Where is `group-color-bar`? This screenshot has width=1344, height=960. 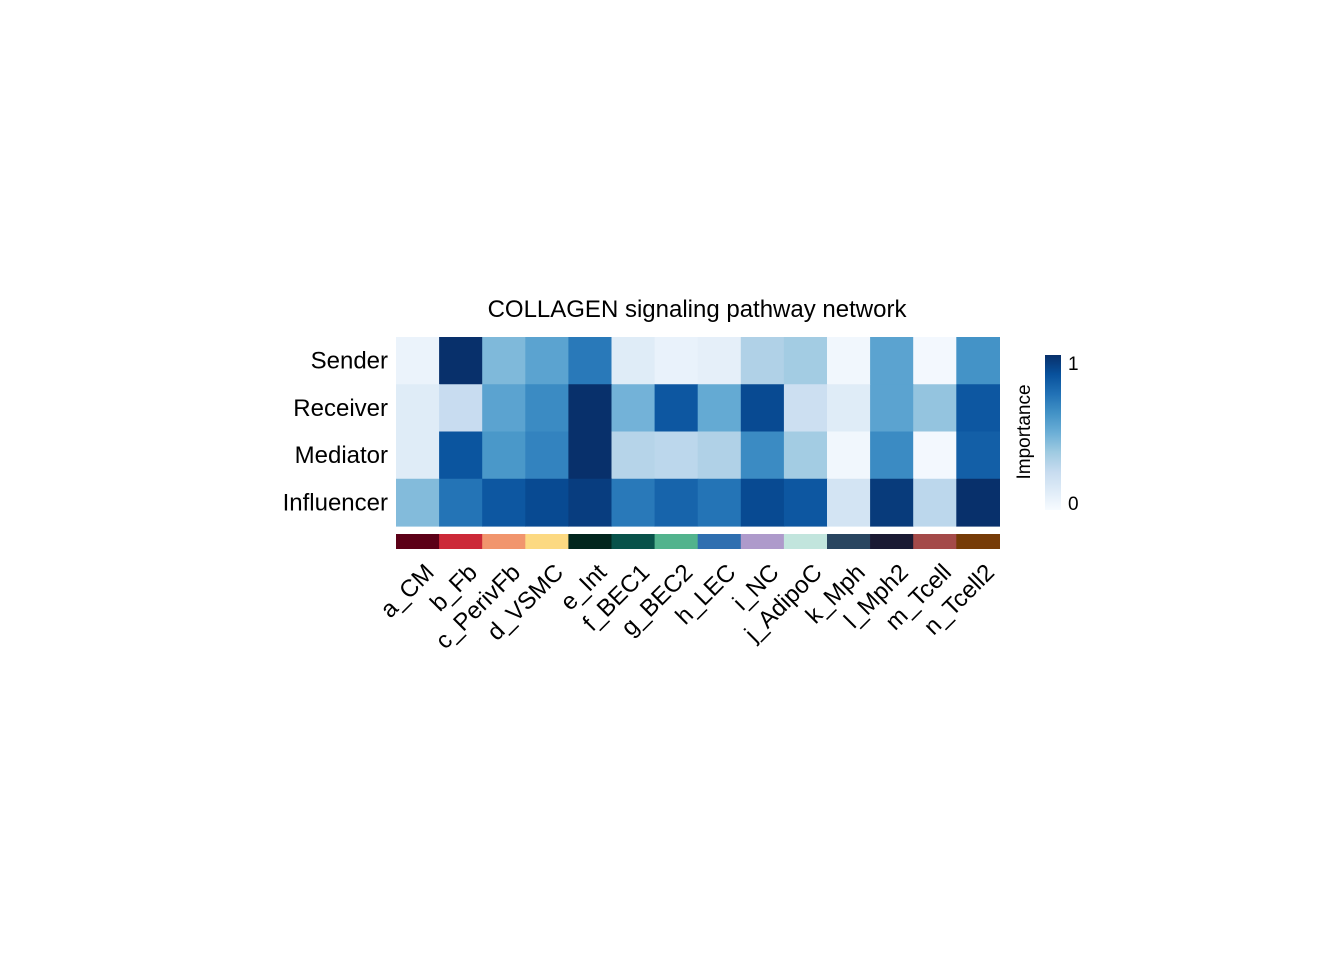 group-color-bar is located at coordinates (698, 541).